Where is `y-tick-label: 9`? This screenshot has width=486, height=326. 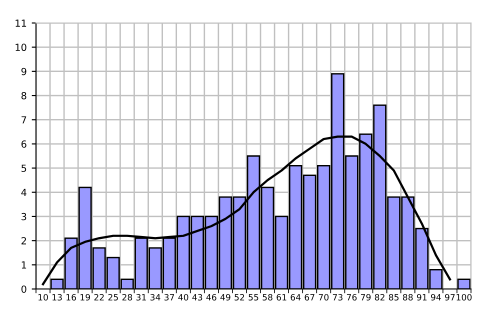
y-tick-label: 9 is located at coordinates (23, 72).